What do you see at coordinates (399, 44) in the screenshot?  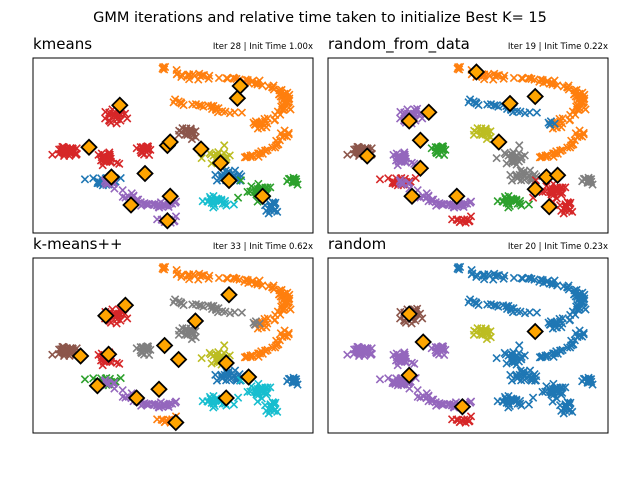 I see `panel-title: random_from_data` at bounding box center [399, 44].